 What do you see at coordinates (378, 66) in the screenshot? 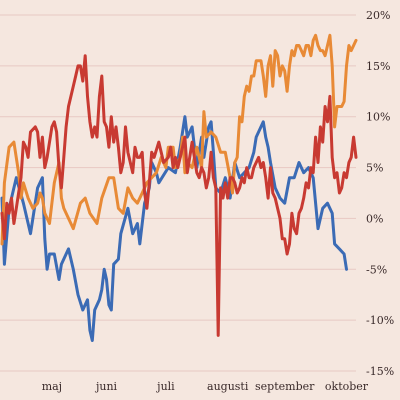
I see `y-tick-label: 15%` at bounding box center [378, 66].